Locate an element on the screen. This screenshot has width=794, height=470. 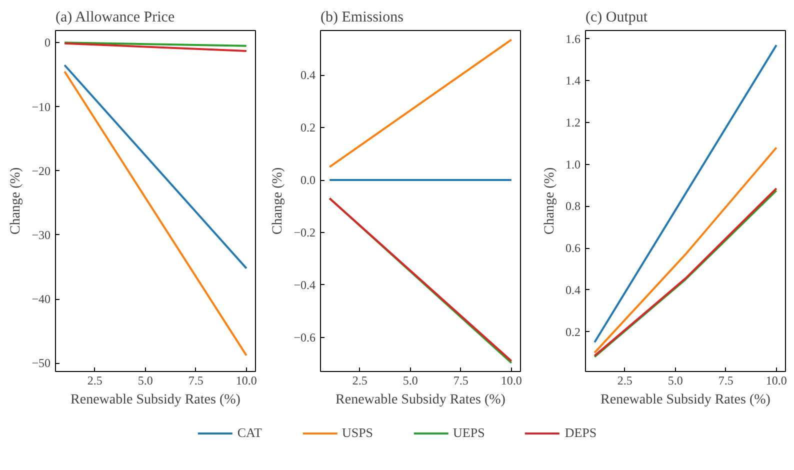
y-tick-label: 0.0 is located at coordinates (308, 180).